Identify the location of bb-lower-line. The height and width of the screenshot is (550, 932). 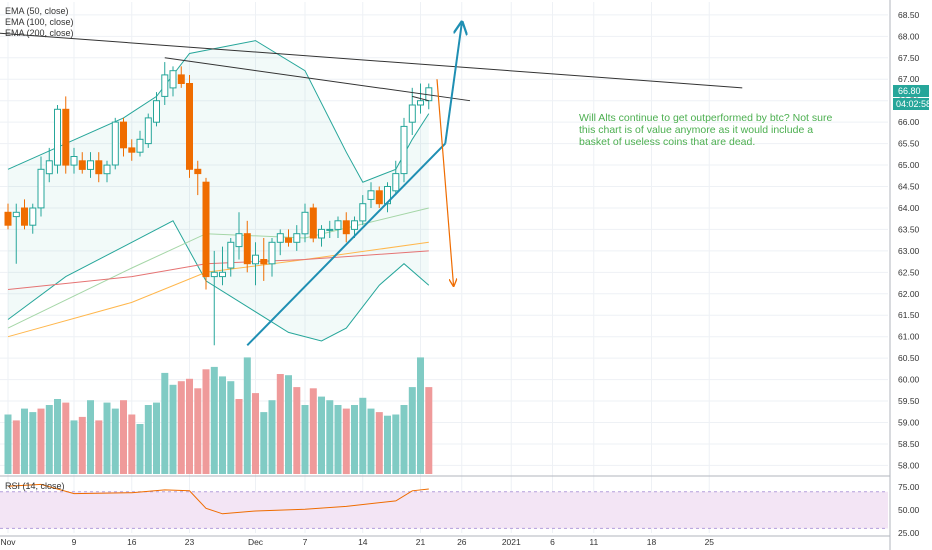
(218, 281).